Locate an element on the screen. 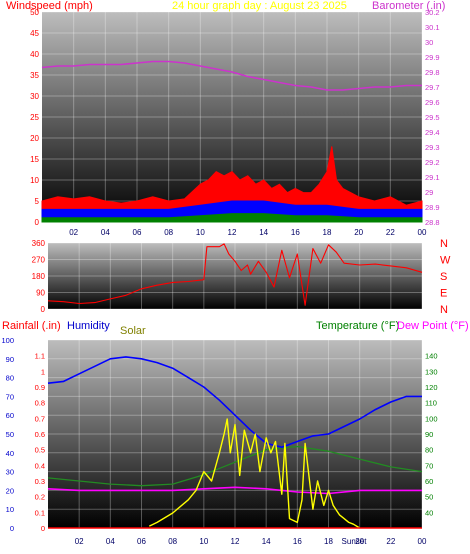 This screenshot has height=554, width=470. temperature-tick-label: 90 is located at coordinates (429, 434).